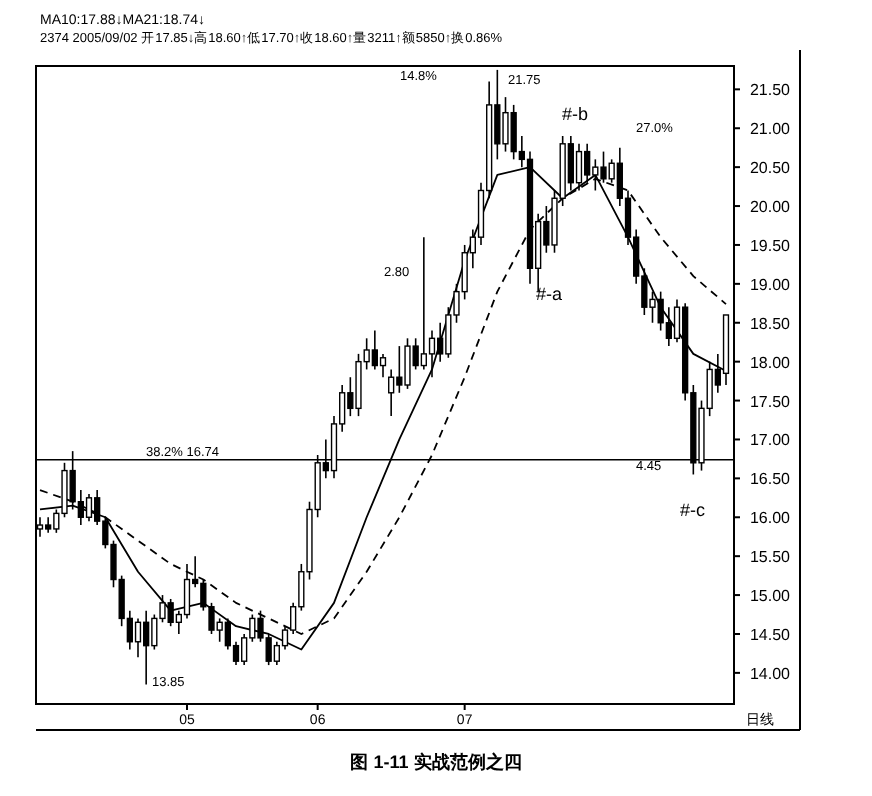 The image size is (872, 796). What do you see at coordinates (770, 284) in the screenshot?
I see `y-tick-label: 19.00` at bounding box center [770, 284].